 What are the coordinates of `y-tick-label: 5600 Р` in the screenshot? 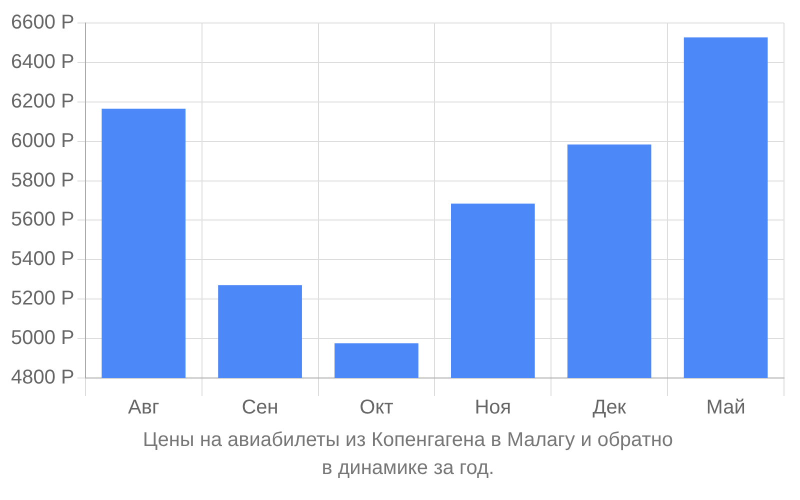 It's located at (42, 219).